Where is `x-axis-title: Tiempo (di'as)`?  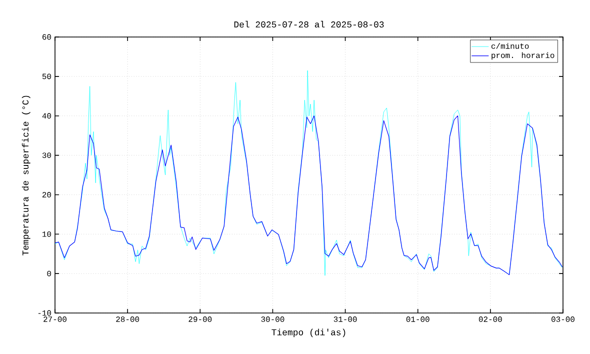
x-axis-title: Tiempo (di'as) is located at coordinates (309, 333).